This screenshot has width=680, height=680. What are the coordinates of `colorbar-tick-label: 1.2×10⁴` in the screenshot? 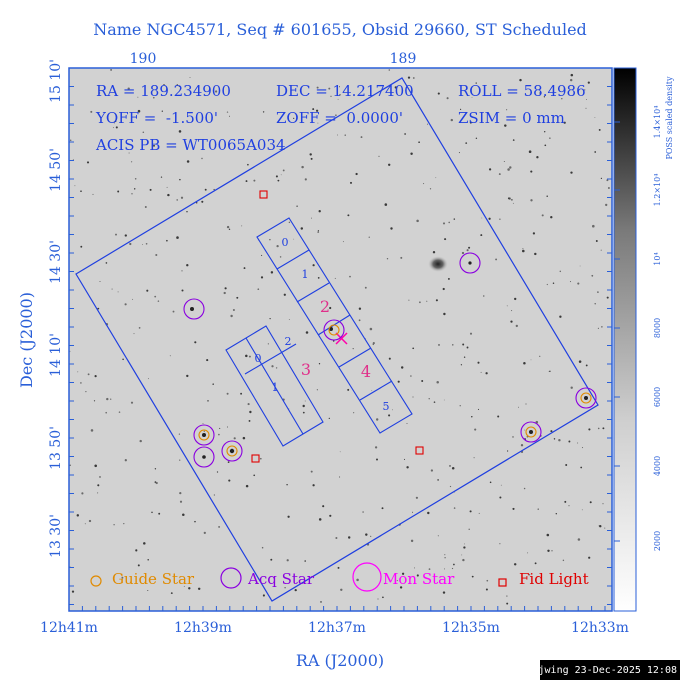 It's located at (657, 190).